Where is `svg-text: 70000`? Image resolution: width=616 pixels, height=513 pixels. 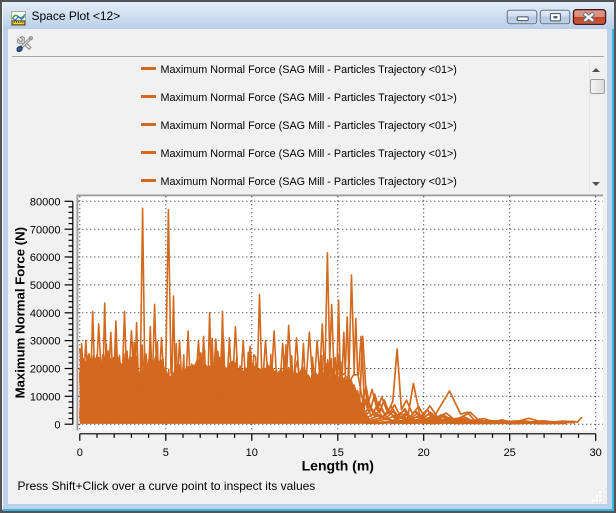 svg-text: 70000 is located at coordinates (45, 230).